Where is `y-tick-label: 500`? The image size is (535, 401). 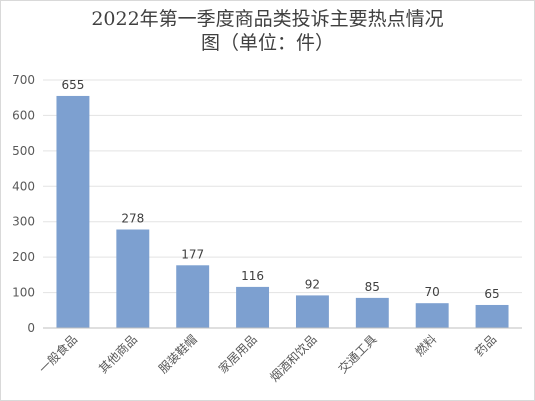
y-tick-label: 500 is located at coordinates (23, 151).